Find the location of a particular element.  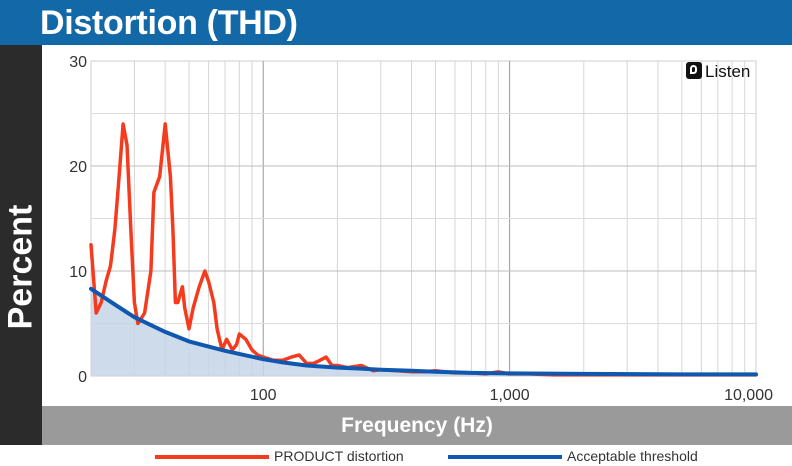

legend: PRODUCT distortion Acceptable threshold is located at coordinates (396, 456).